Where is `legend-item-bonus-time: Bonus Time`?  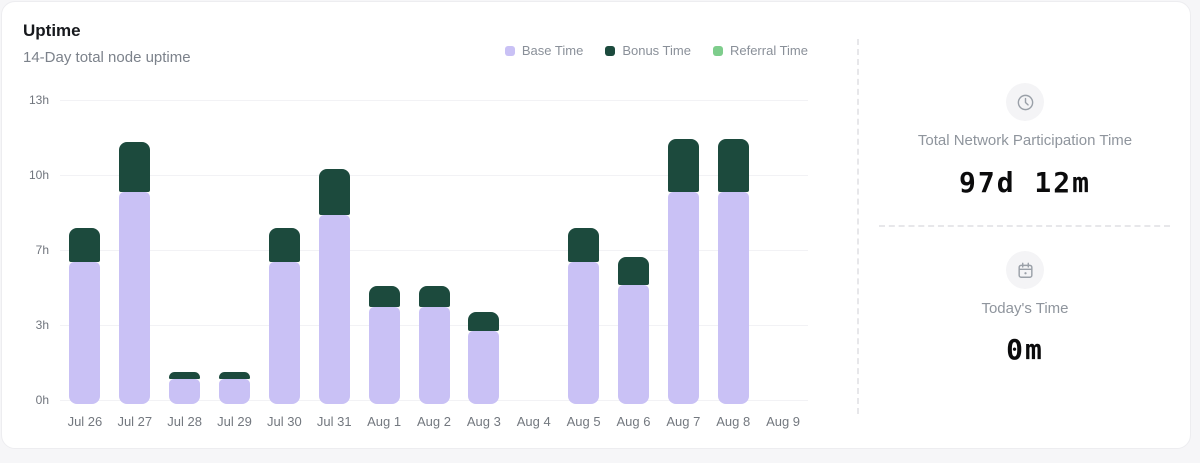
legend-item-bonus-time: Bonus Time is located at coordinates (648, 50).